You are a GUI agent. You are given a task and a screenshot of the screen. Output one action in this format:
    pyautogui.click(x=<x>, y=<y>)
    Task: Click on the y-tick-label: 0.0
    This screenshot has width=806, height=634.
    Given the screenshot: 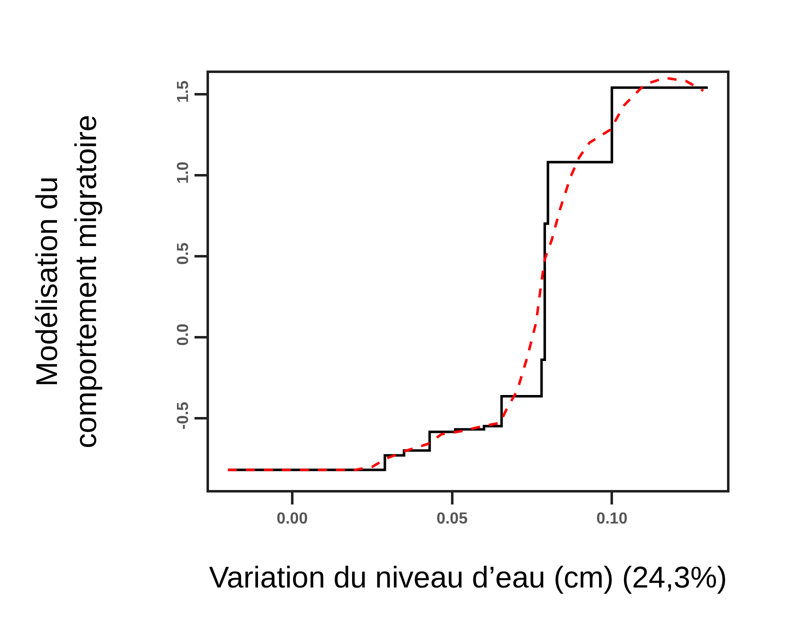 What is the action you would take?
    pyautogui.click(x=183, y=334)
    